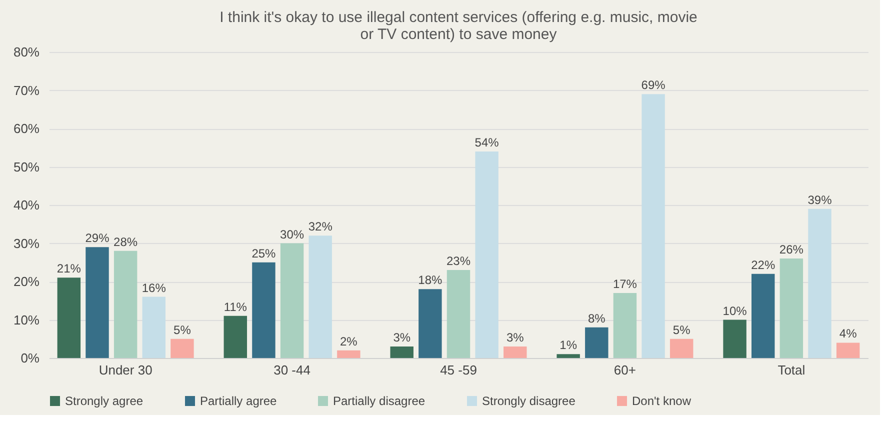 The width and height of the screenshot is (893, 423). Describe the element at coordinates (320, 227) in the screenshot. I see `data-label: 32%` at that location.